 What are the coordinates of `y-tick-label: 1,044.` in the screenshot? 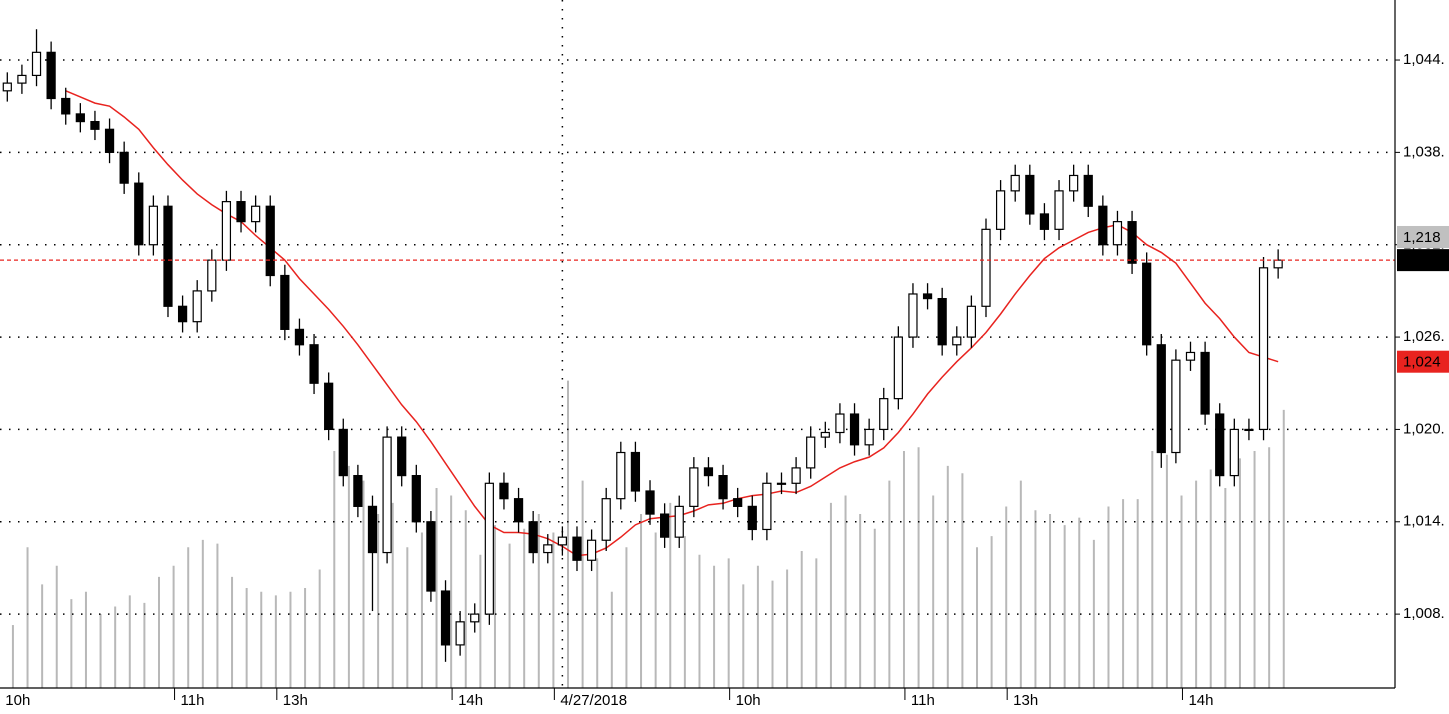 It's located at (1424, 59).